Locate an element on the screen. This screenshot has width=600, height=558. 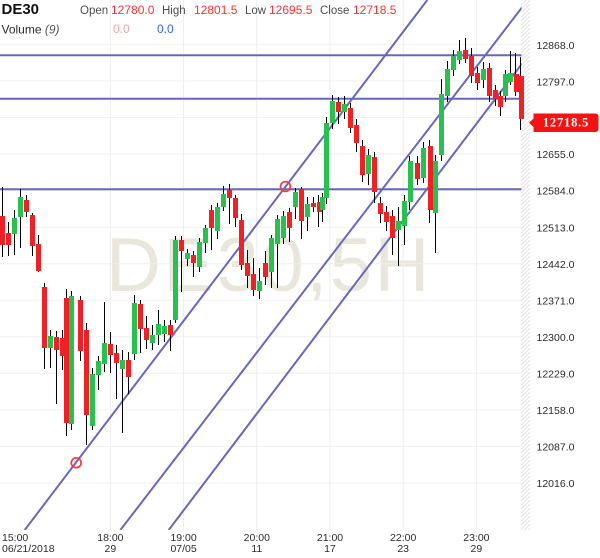
svg-text: Low is located at coordinates (256, 11).